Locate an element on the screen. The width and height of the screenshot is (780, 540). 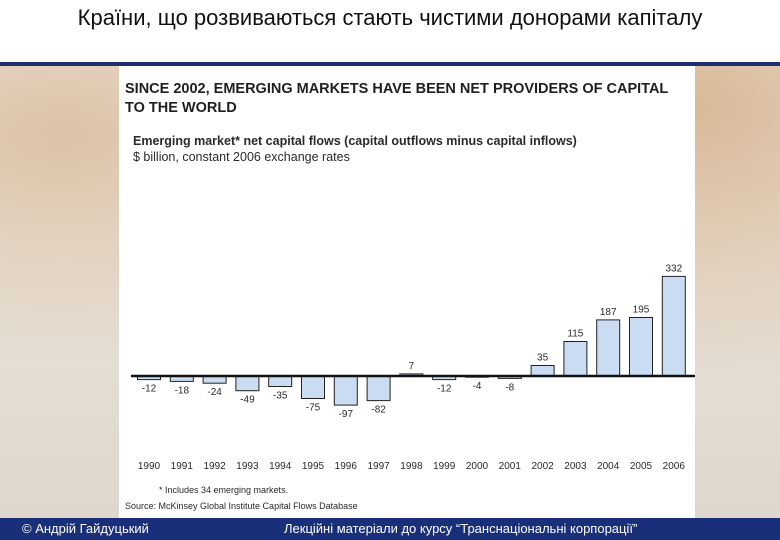
bar-2002 is located at coordinates (542, 371).